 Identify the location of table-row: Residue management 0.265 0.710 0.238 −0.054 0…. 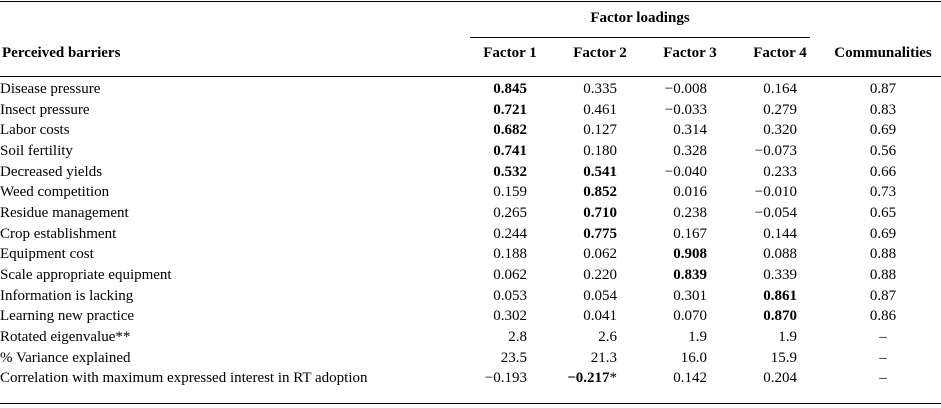
(470, 213).